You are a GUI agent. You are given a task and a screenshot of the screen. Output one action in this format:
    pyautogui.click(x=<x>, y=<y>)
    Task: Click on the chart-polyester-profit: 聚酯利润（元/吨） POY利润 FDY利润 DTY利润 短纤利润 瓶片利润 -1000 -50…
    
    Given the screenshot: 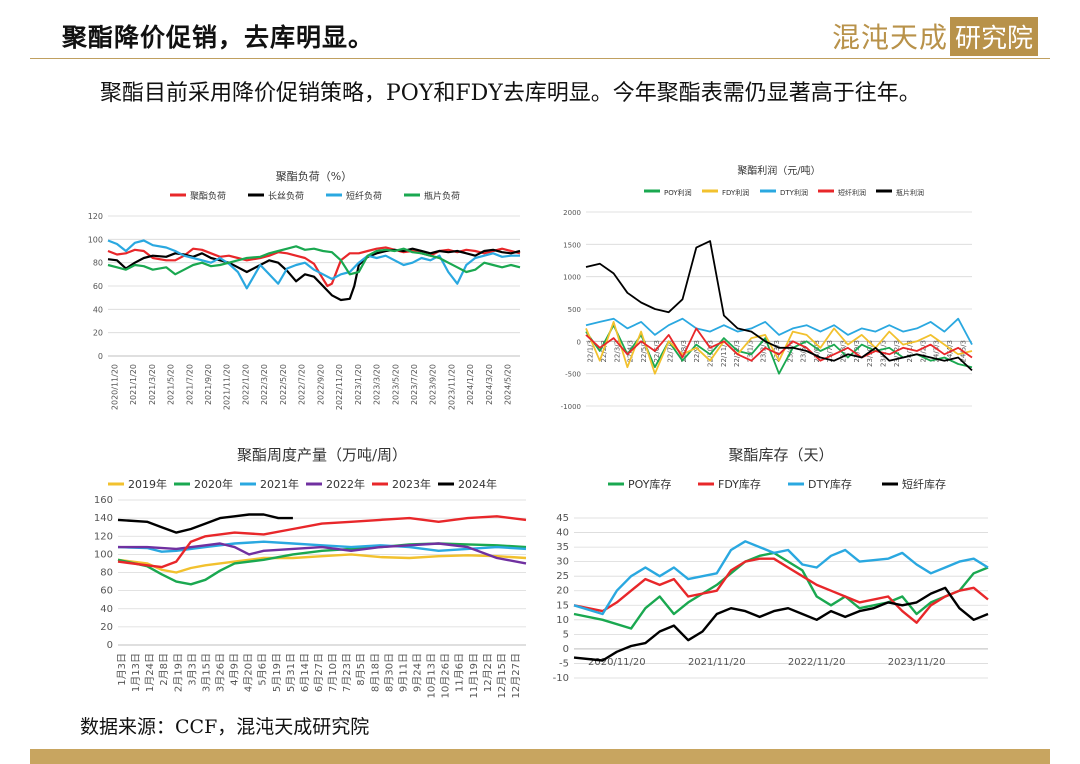 What is the action you would take?
    pyautogui.click(x=767, y=287)
    